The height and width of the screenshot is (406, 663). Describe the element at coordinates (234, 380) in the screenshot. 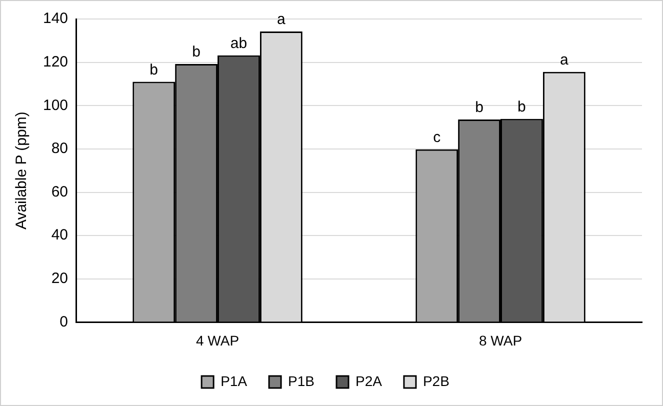

I see `legend-label: P1A` at that location.